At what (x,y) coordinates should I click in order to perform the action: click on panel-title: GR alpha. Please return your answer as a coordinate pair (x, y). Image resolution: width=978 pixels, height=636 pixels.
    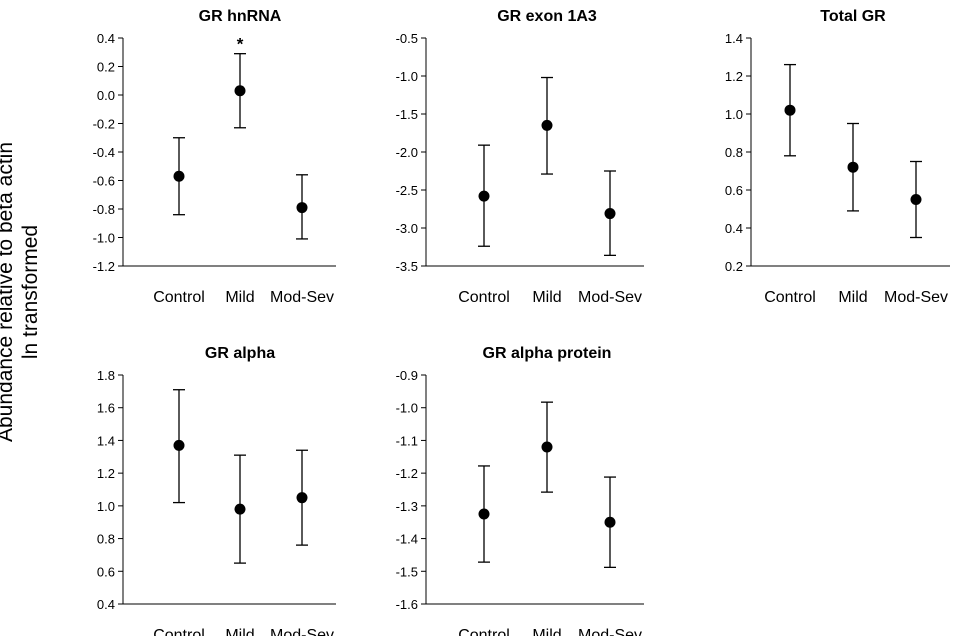
    Looking at the image, I should click on (240, 353).